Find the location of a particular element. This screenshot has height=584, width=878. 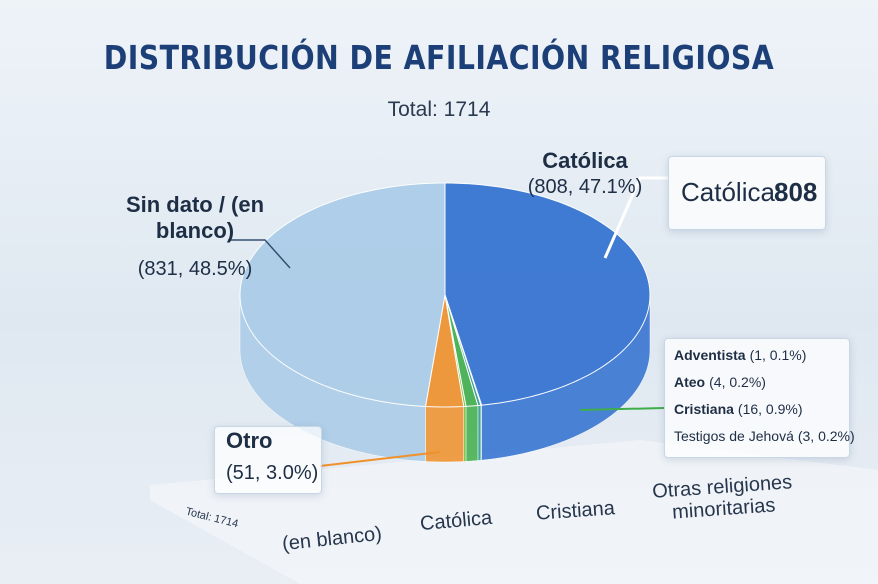

value-label: (16, 0.9%) is located at coordinates (770, 409).